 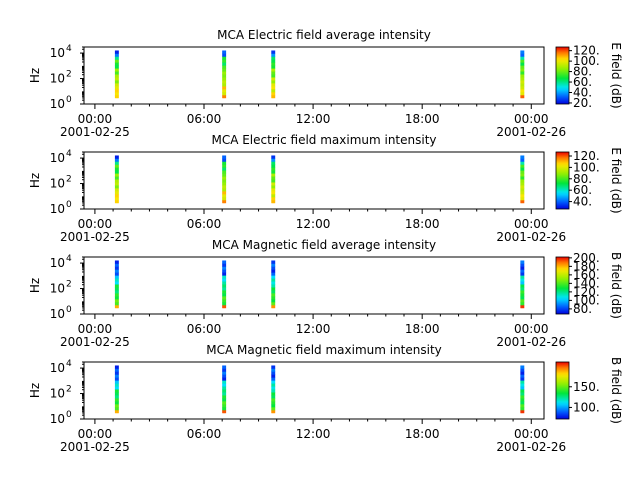 What do you see at coordinates (314, 180) in the screenshot?
I see `axes-frame` at bounding box center [314, 180].